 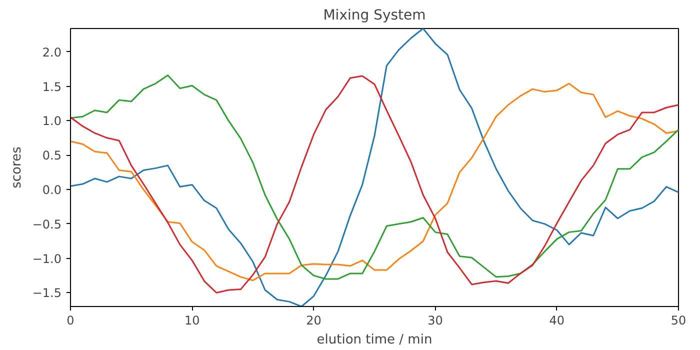 I want to click on x-tick-label: 10, so click(x=192, y=321).